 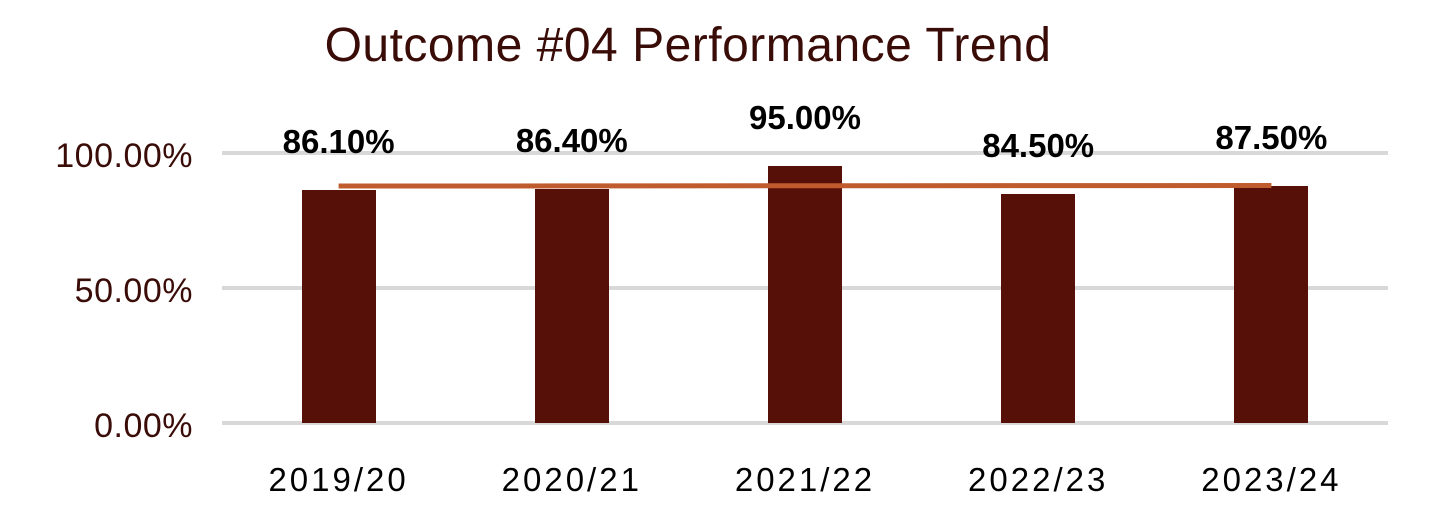 I want to click on data-label-2021/22: 95.00%, so click(x=805, y=118).